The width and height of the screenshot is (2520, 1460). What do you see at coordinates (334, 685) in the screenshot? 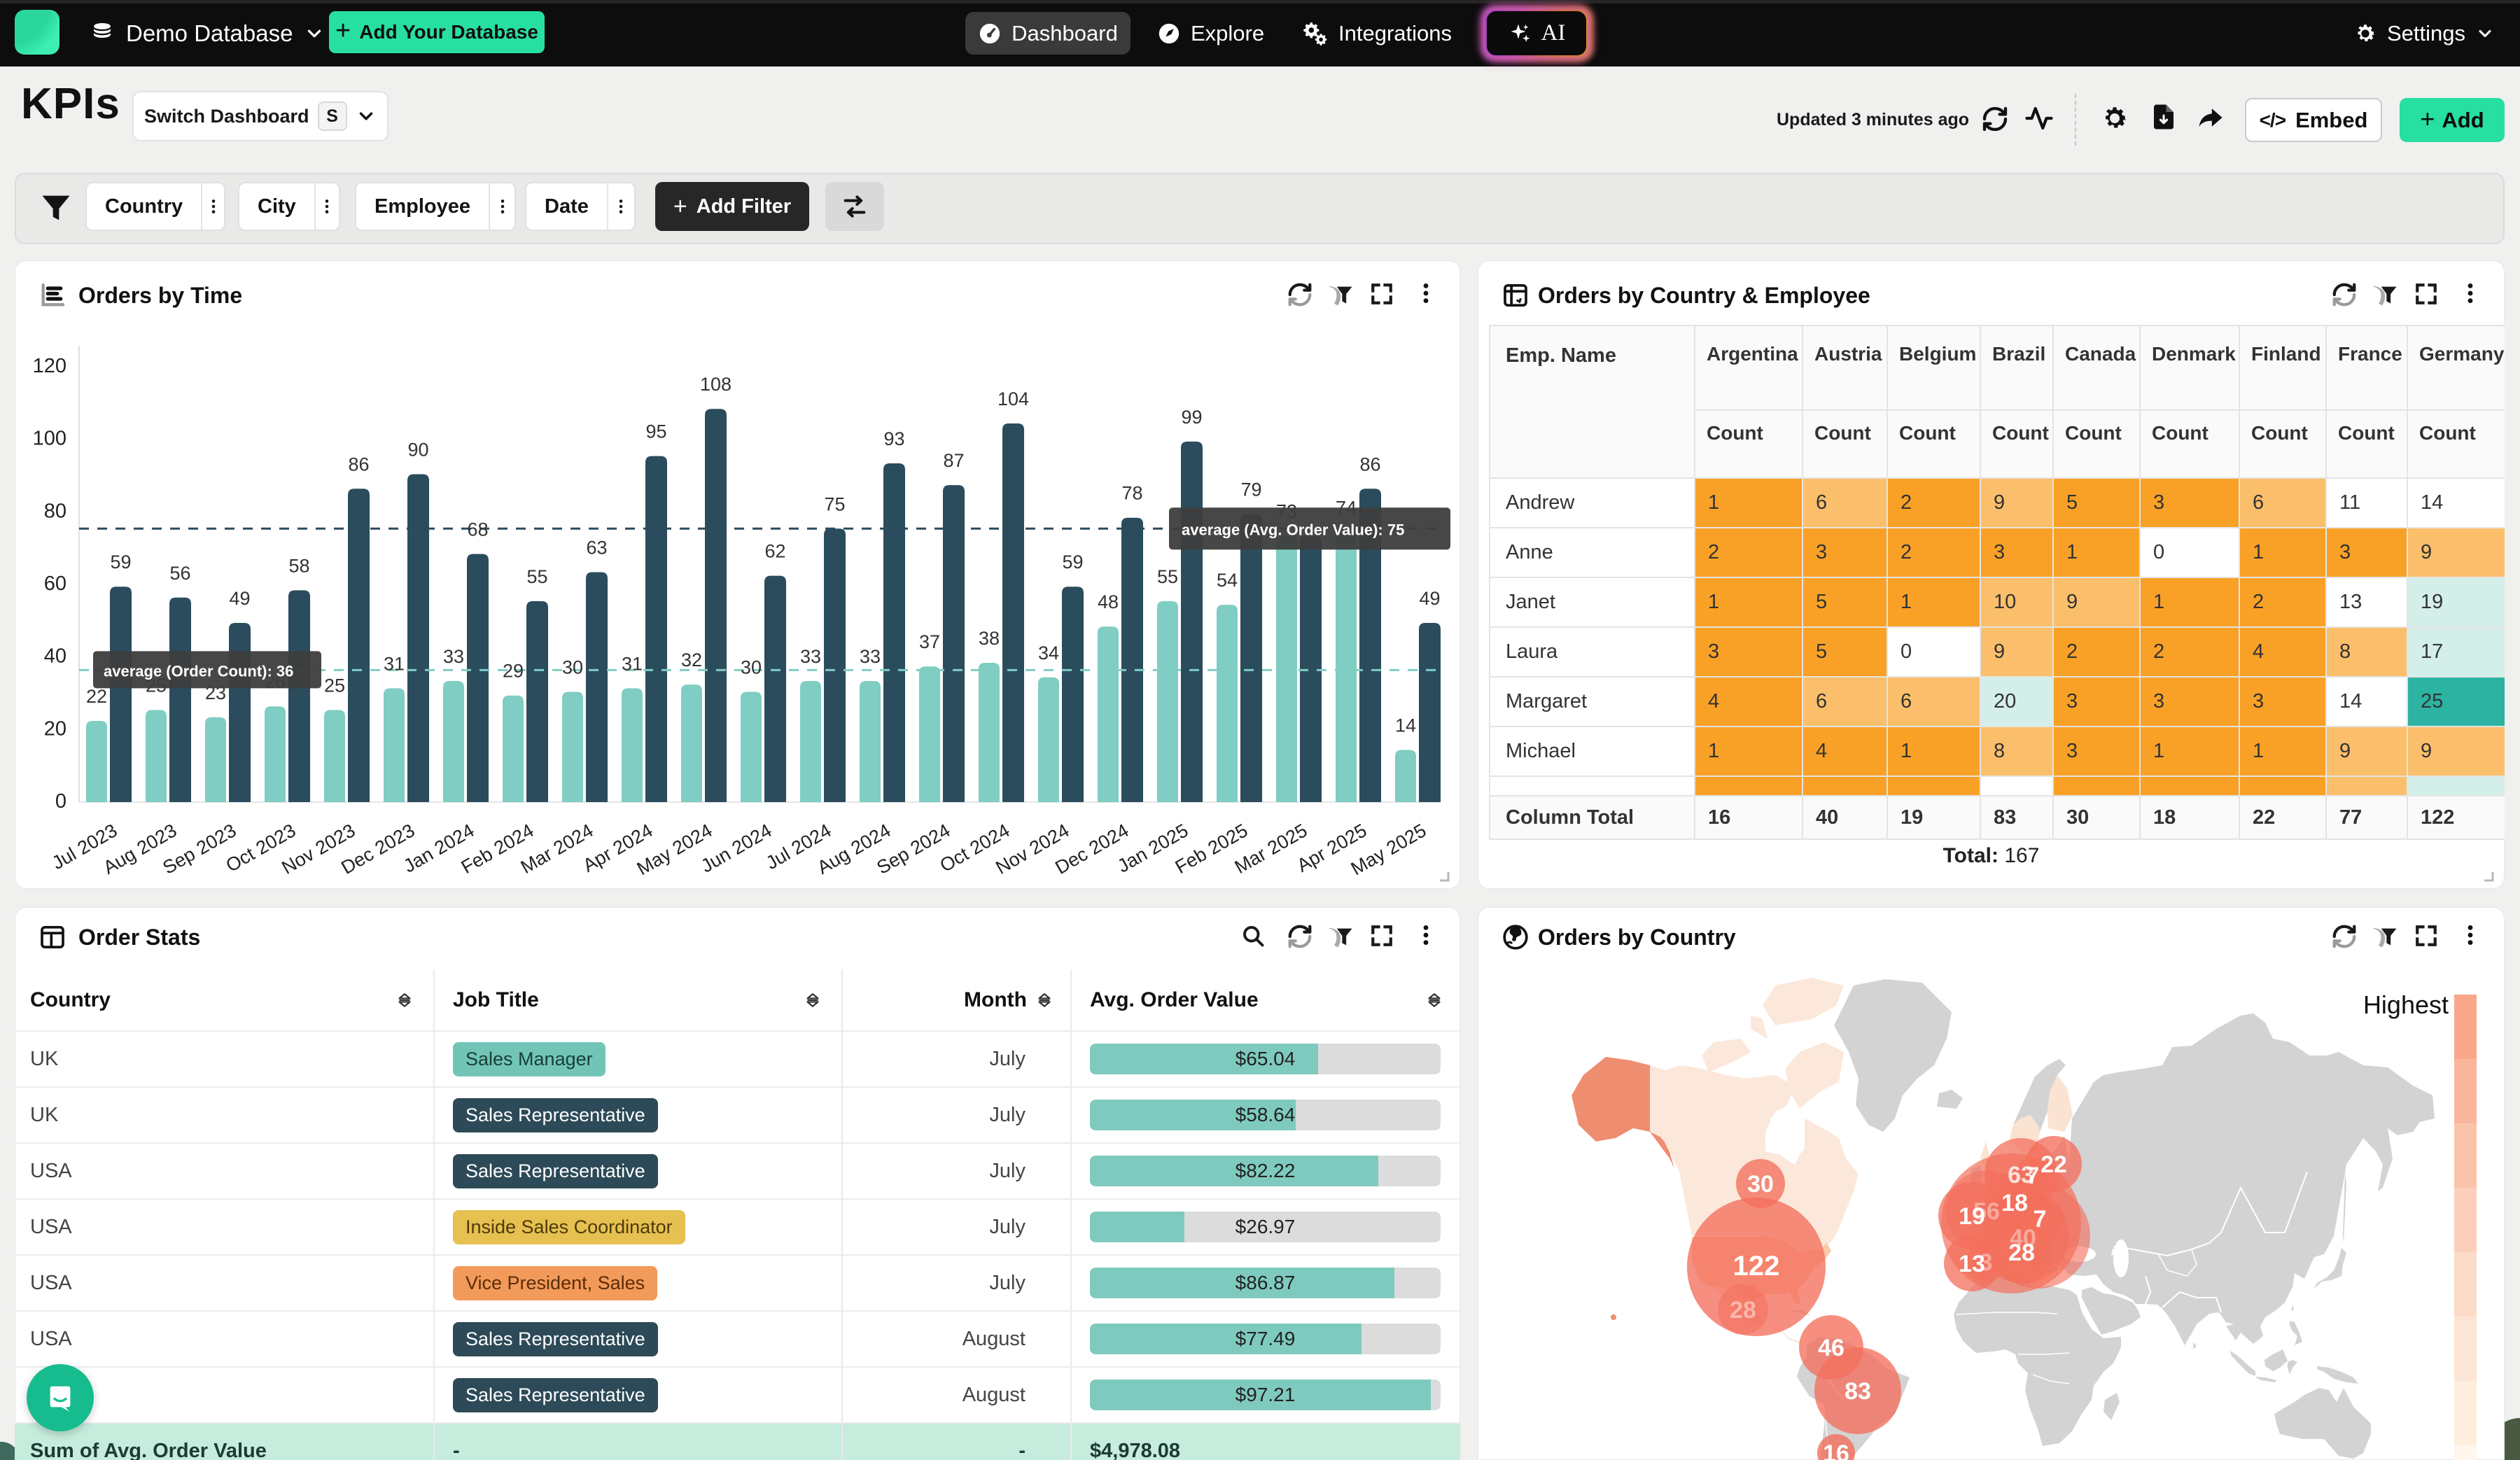
I see `svg-text: 25` at bounding box center [334, 685].